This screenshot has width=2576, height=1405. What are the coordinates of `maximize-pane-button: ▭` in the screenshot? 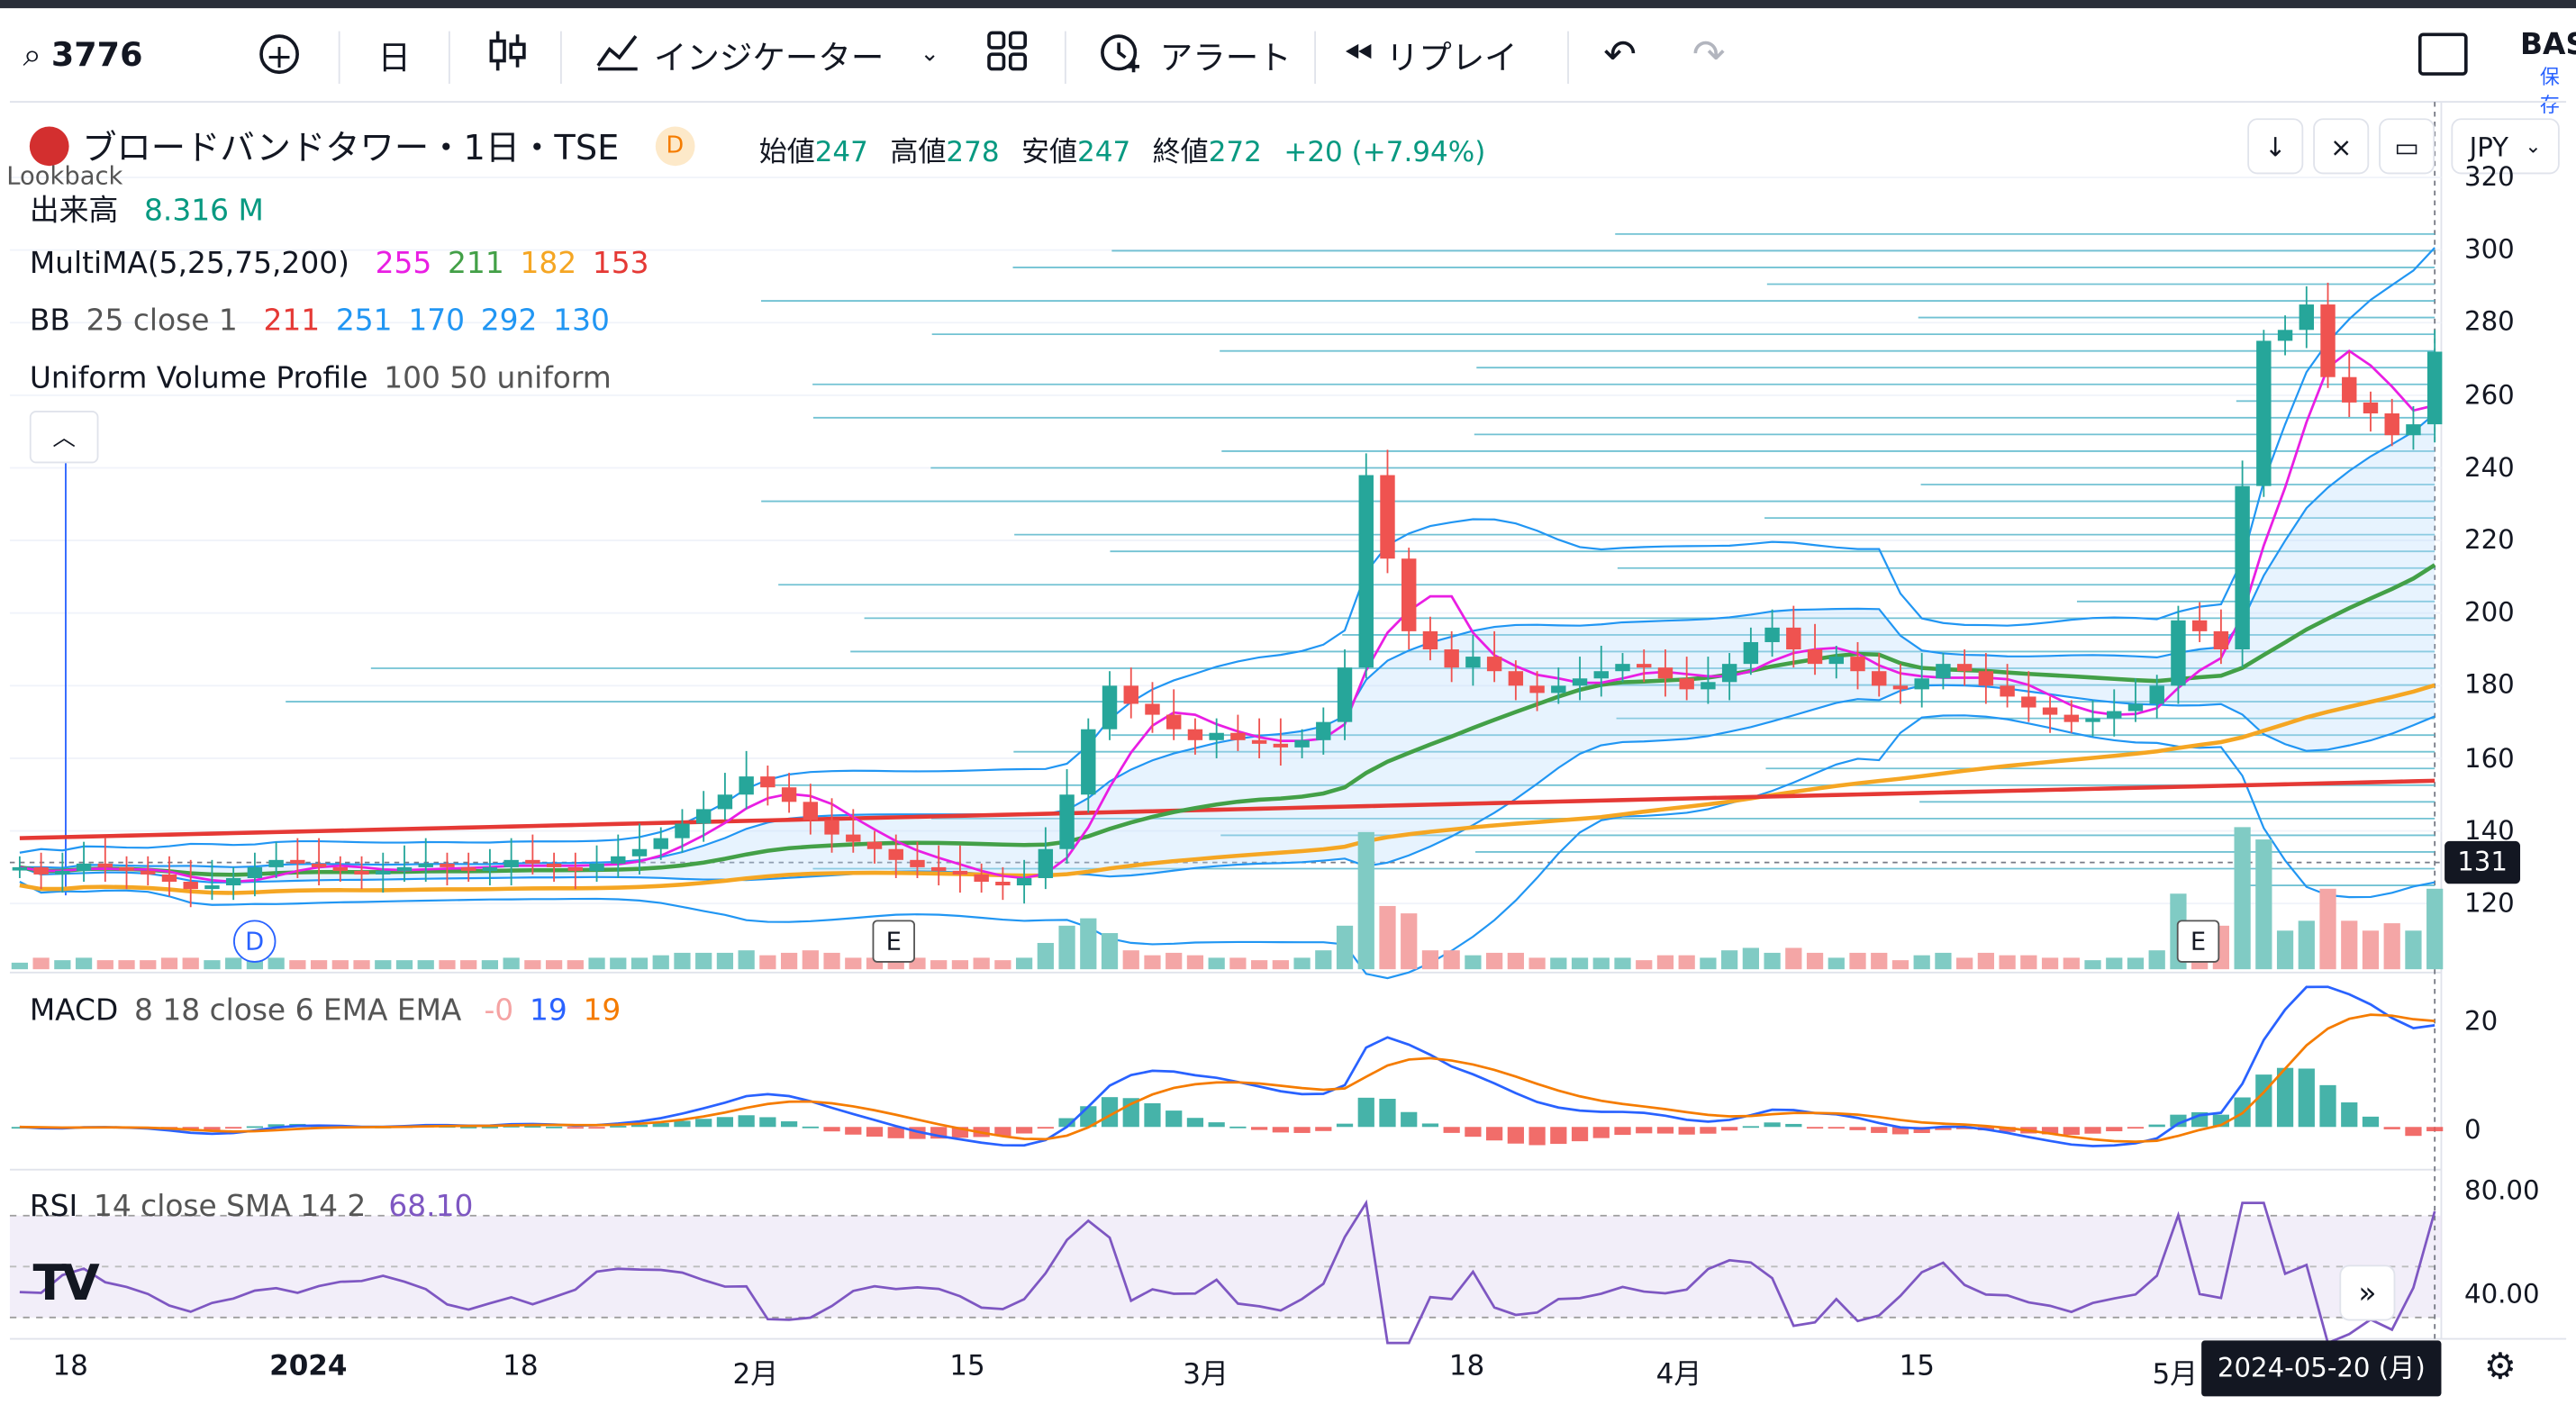 It's located at (2407, 146).